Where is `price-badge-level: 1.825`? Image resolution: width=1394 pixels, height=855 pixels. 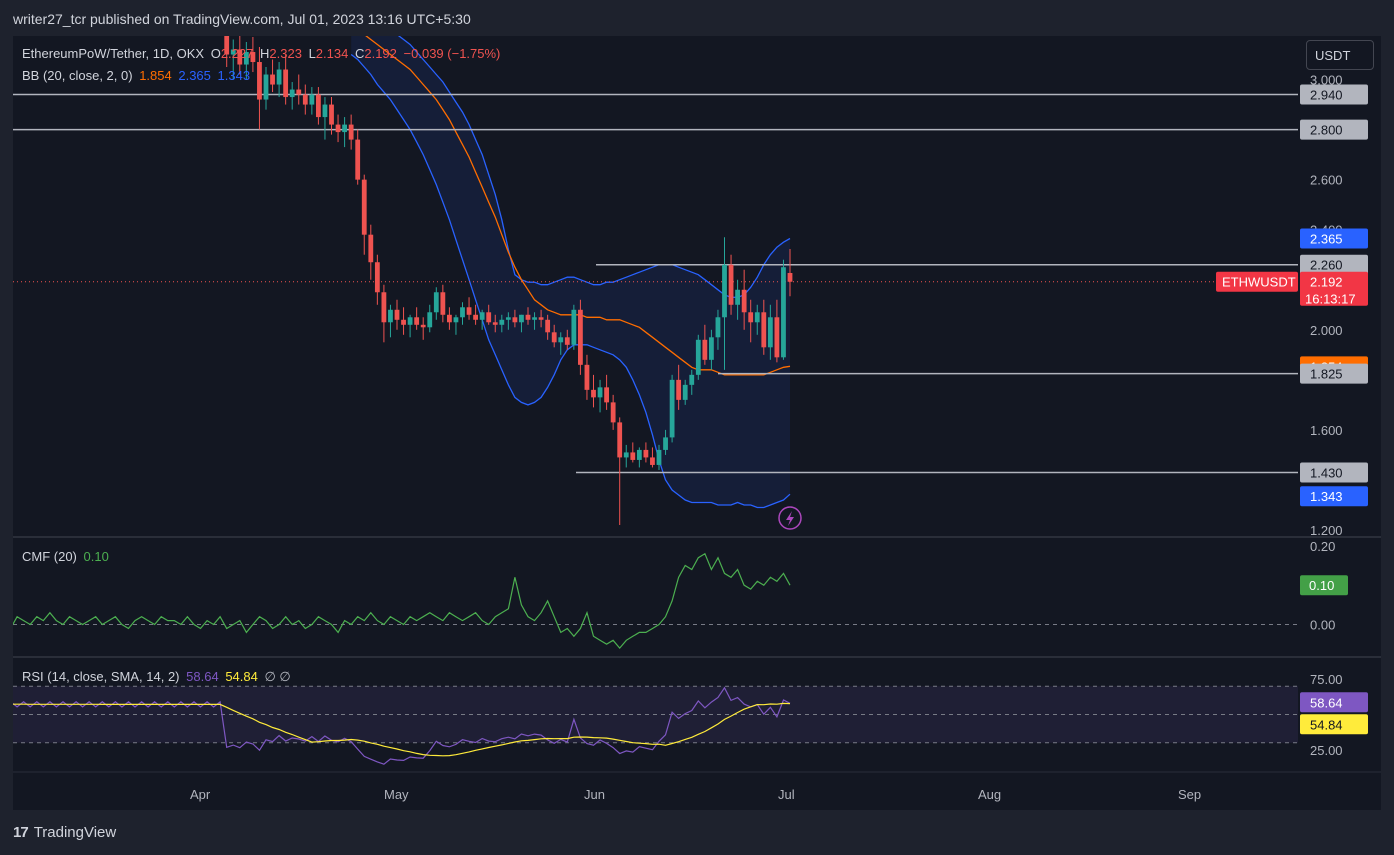
price-badge-level: 1.825 is located at coordinates (1334, 373).